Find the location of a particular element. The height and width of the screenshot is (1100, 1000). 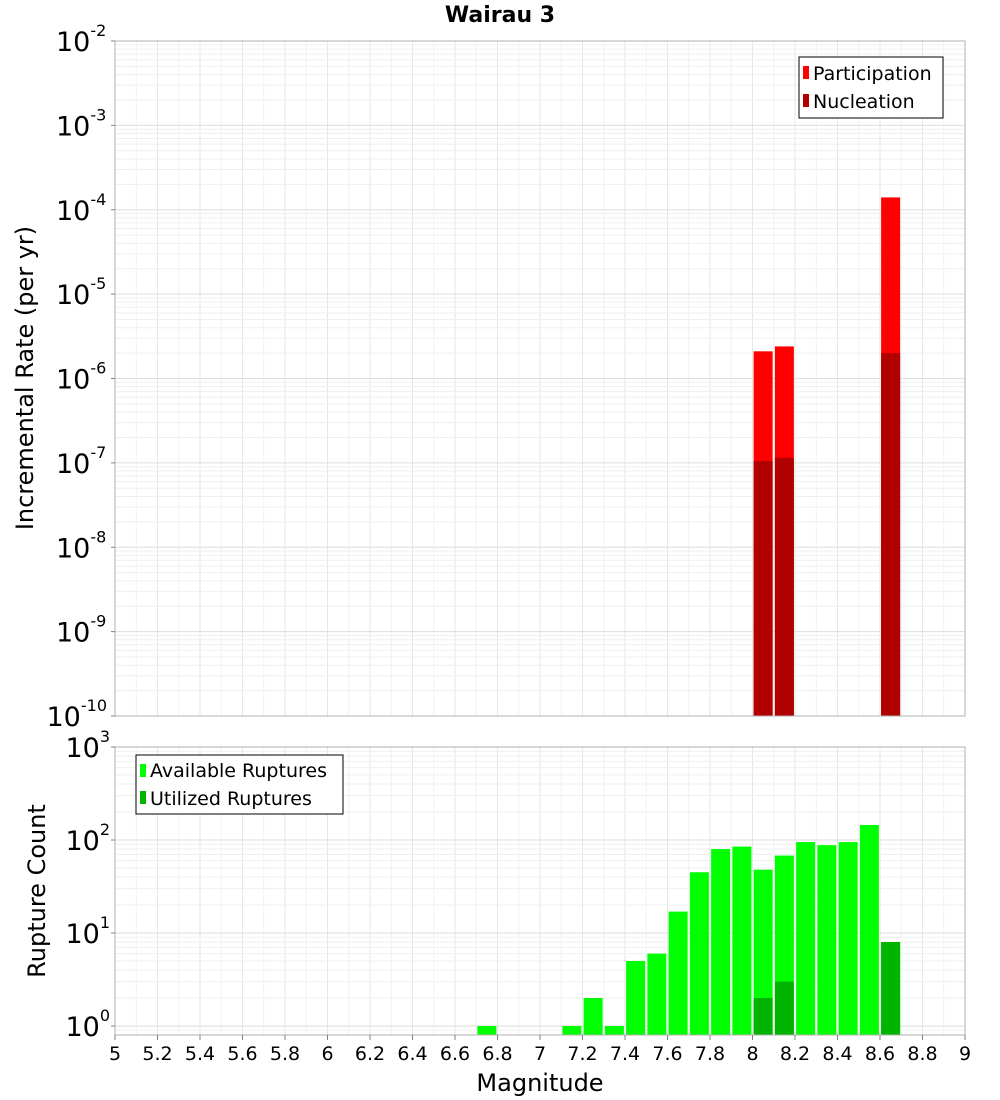

top-y-tick-label: 10⁻⁶ is located at coordinates (81, 377).